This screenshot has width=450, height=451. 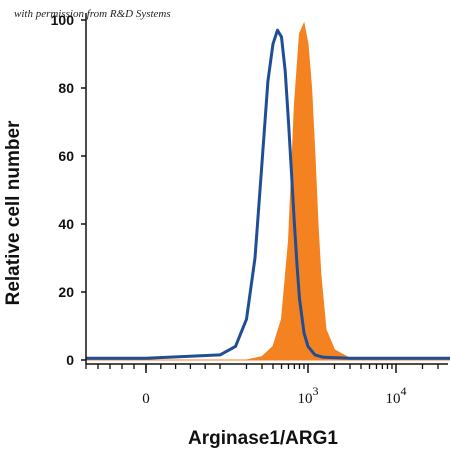 What do you see at coordinates (396, 395) in the screenshot?
I see `x-tick-label: 10⁴` at bounding box center [396, 395].